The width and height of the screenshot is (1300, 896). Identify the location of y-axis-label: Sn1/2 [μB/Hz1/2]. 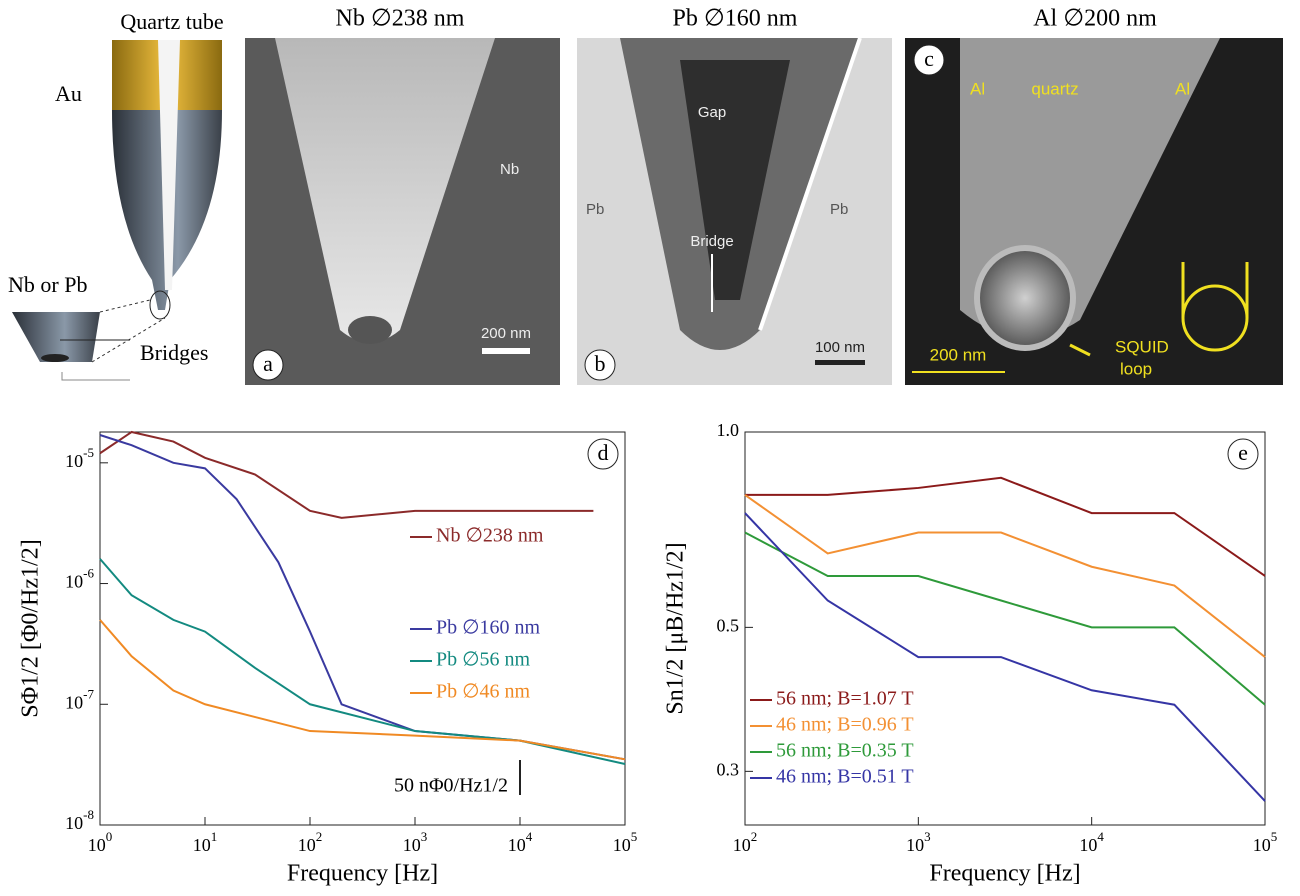
(676, 628).